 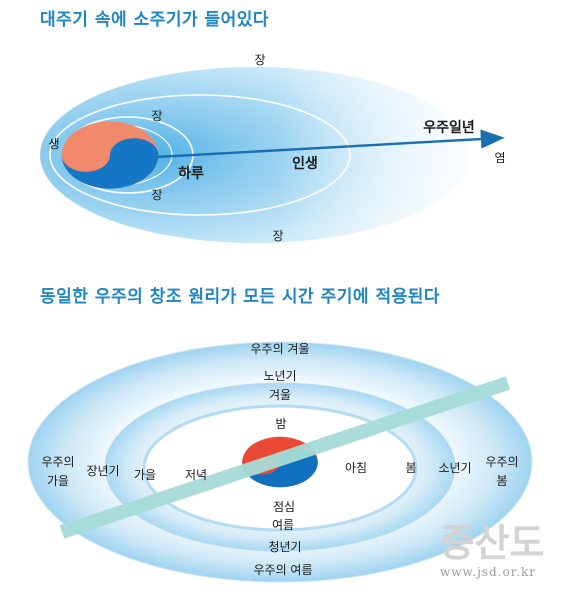 What do you see at coordinates (277, 236) in the screenshot?
I see `label-jang-outer-bottom: 장` at bounding box center [277, 236].